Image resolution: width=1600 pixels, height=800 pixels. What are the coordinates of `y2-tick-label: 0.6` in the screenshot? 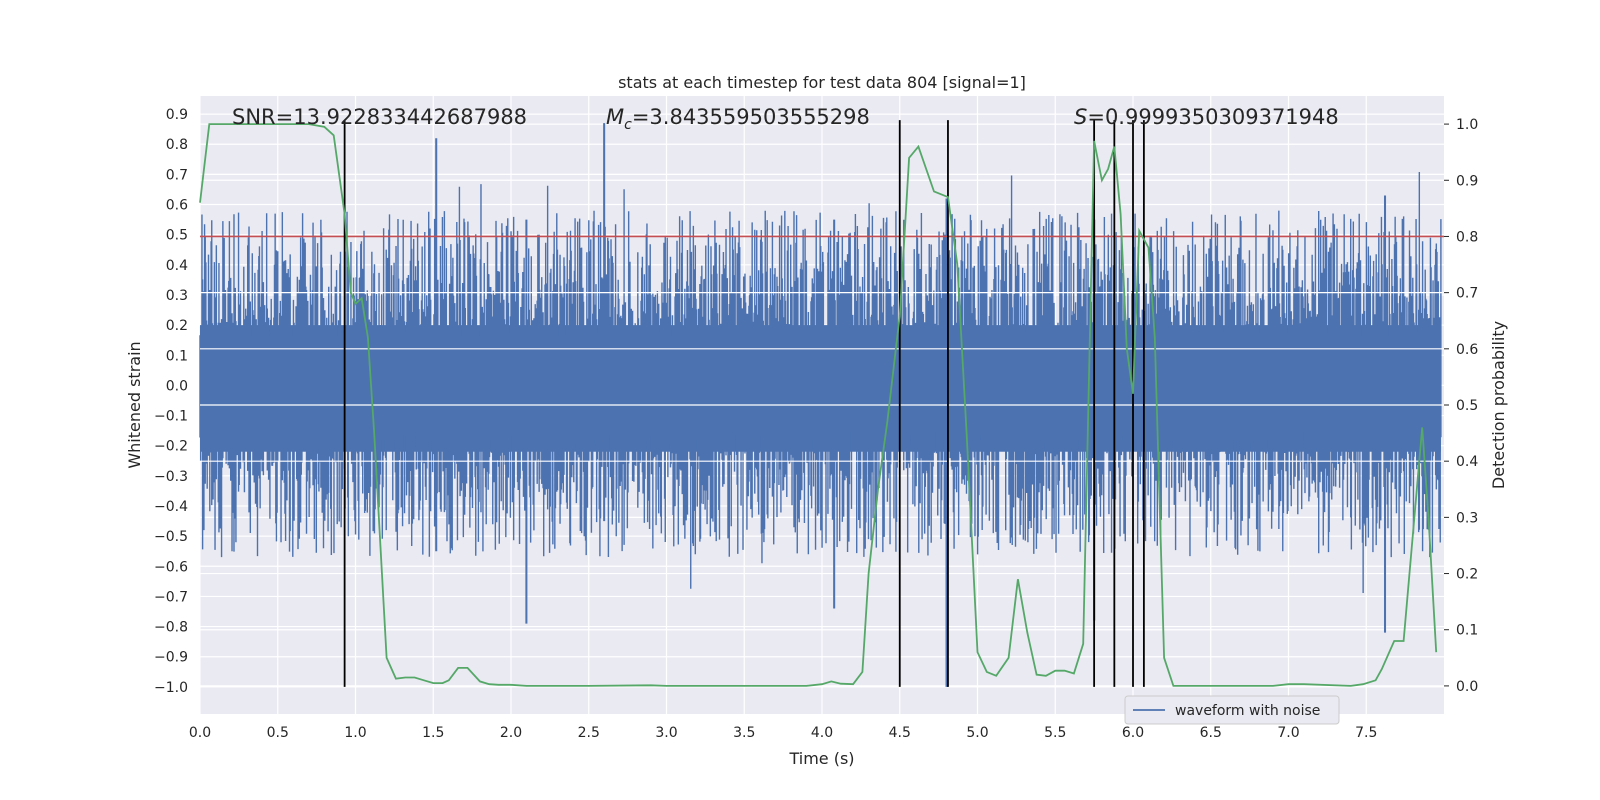 It's located at (1467, 350).